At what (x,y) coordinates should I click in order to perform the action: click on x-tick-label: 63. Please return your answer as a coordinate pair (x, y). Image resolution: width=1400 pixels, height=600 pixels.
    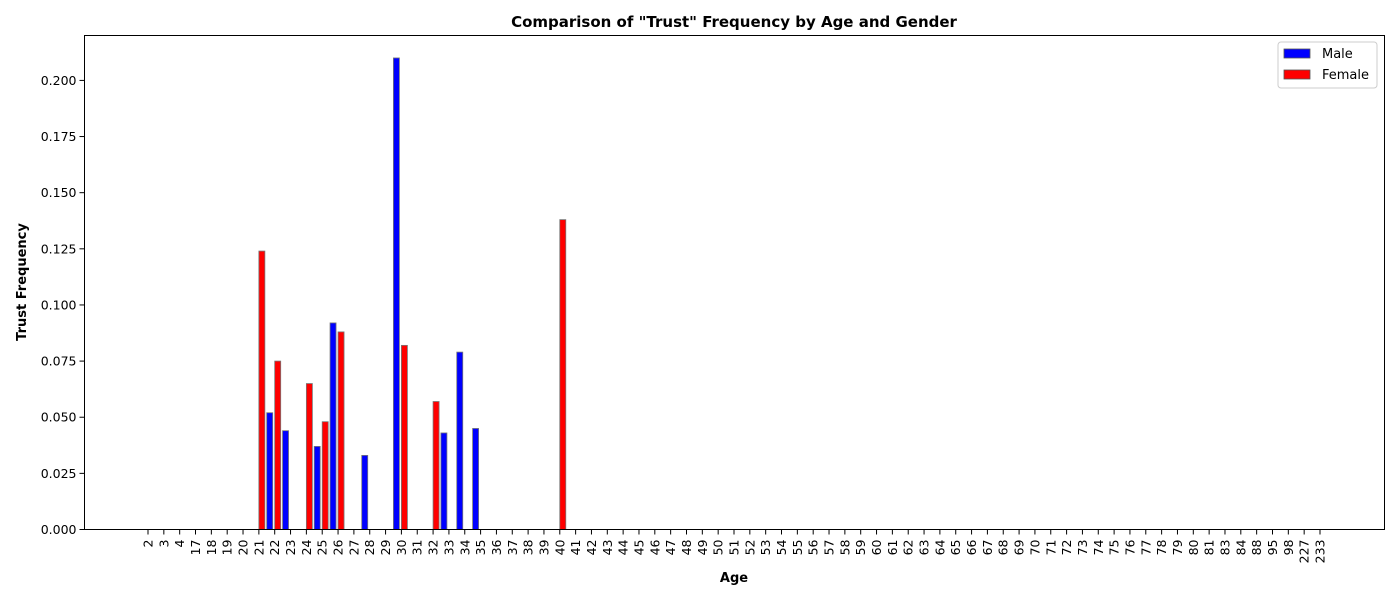
    Looking at the image, I should click on (924, 548).